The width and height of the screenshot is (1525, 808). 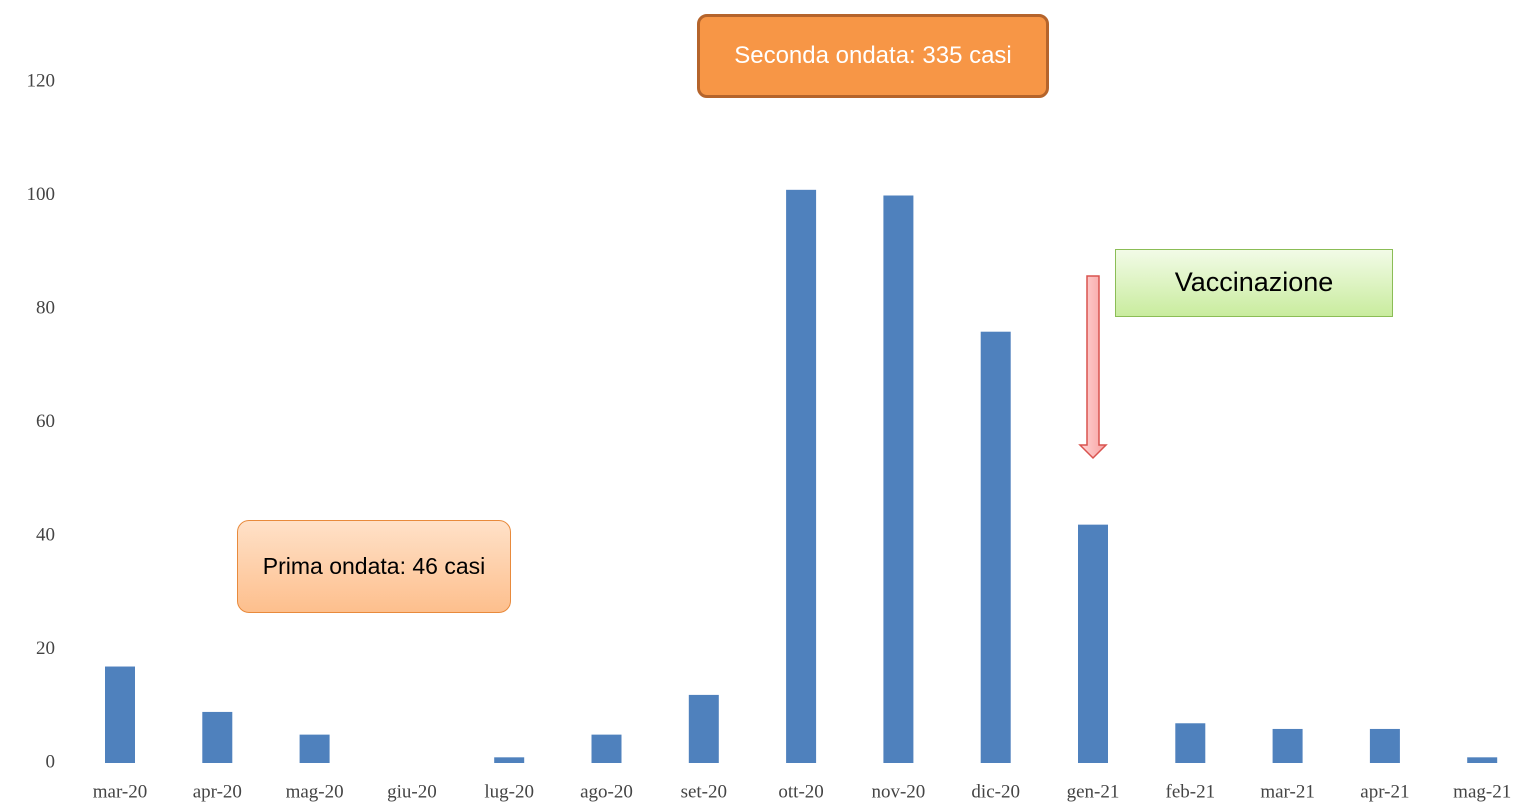 I want to click on annotation: Seconda ondata: 335 casi, so click(x=873, y=56).